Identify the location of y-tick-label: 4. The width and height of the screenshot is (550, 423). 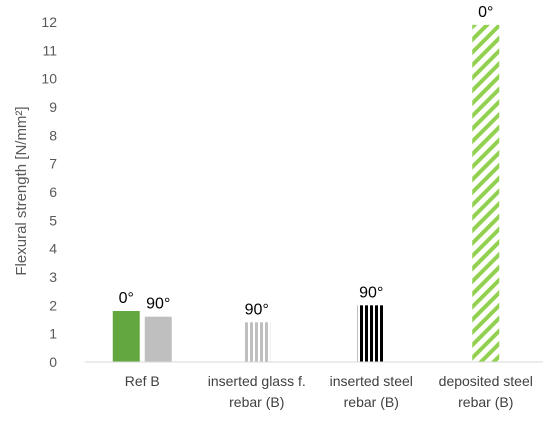
(53, 249).